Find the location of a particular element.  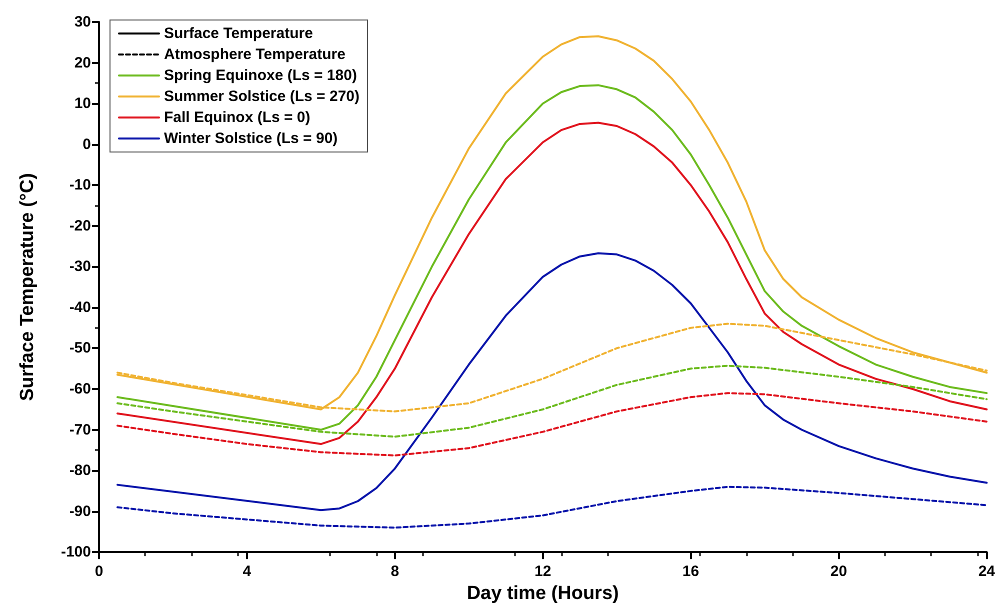

y-axis-title: Surface Temperature (°C) is located at coordinates (27, 287).